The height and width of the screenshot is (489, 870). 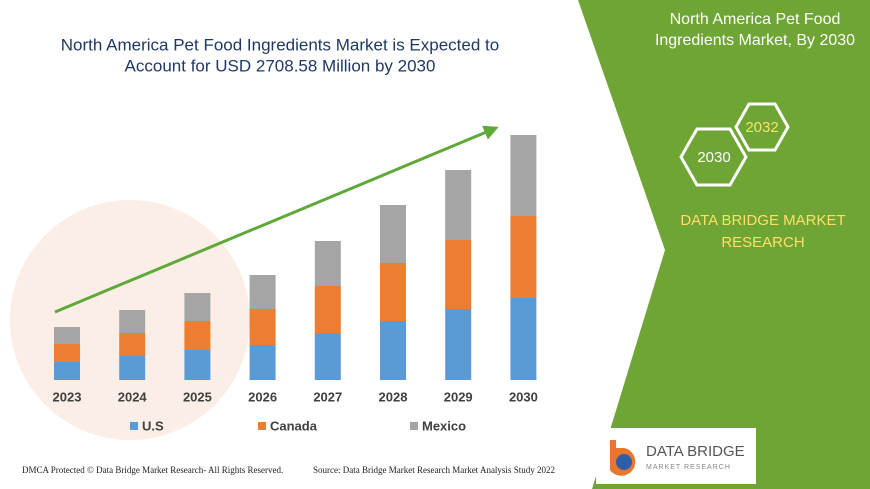 I want to click on x-tick-label: 2025, so click(x=197, y=396).